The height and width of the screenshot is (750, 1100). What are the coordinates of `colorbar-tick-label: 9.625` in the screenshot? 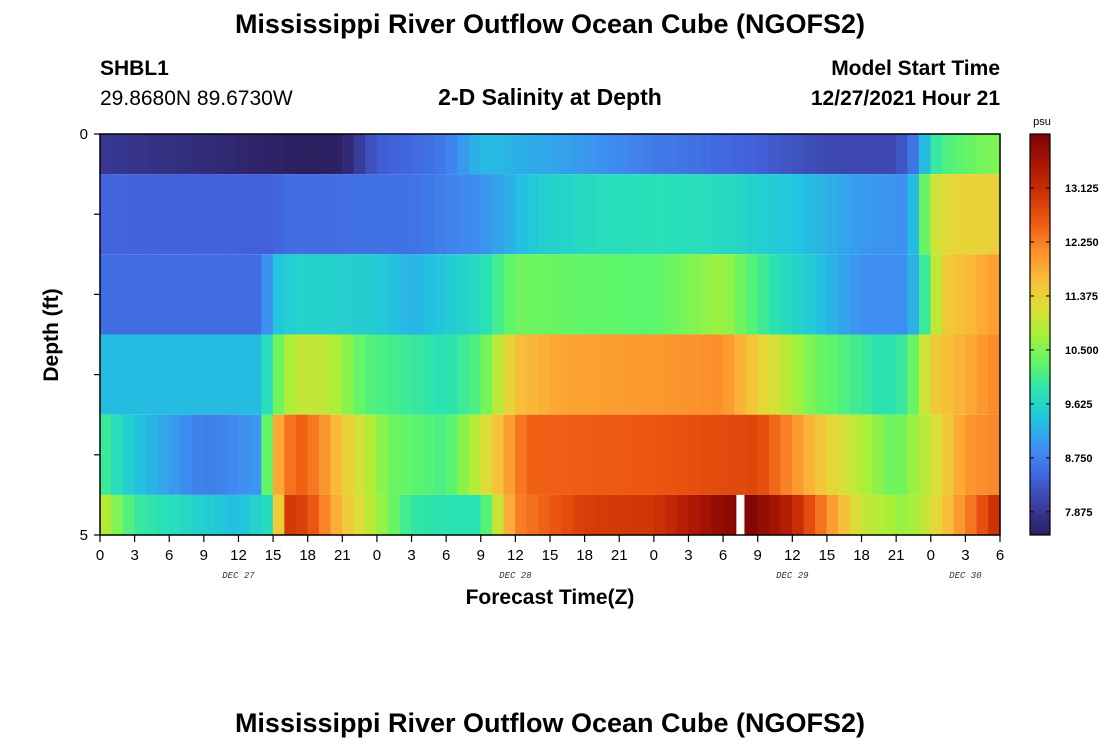 It's located at (1079, 405).